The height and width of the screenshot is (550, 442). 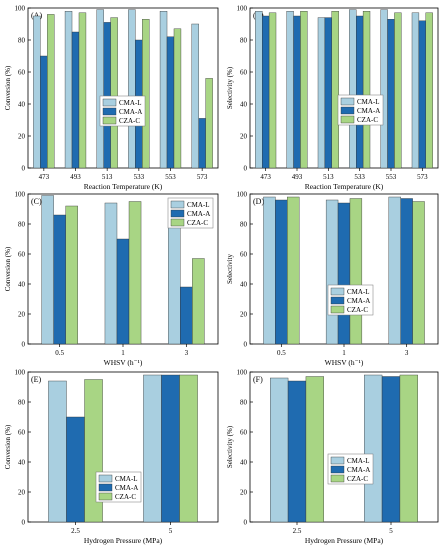 I want to click on x-tick-label: 473, so click(x=44, y=177).